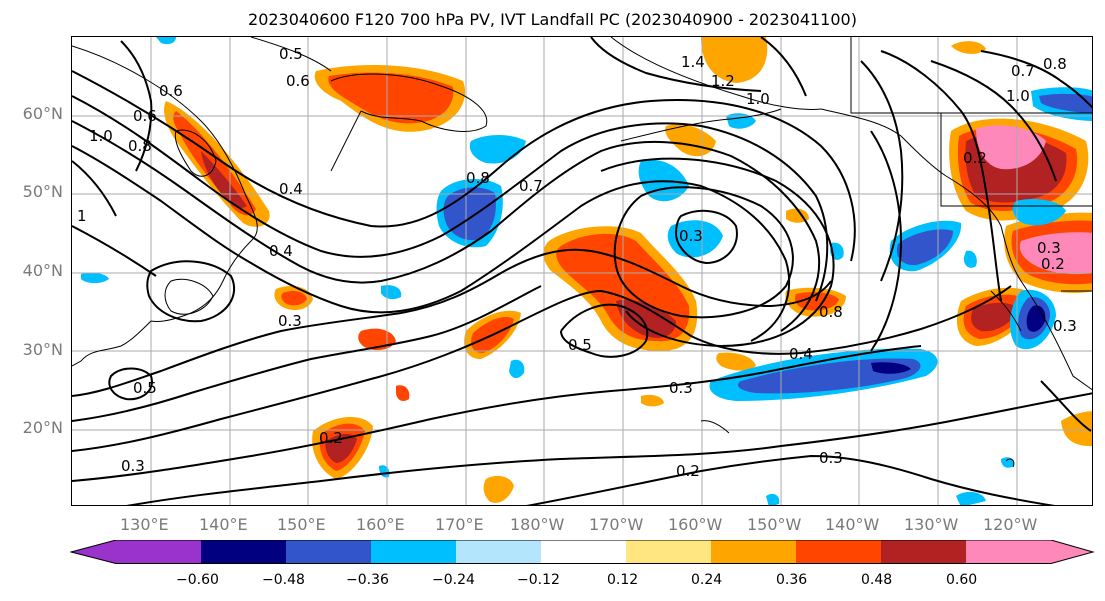 This screenshot has width=1105, height=601. Describe the element at coordinates (707, 580) in the screenshot. I see `colorbar-tick-label: 0.24` at that location.